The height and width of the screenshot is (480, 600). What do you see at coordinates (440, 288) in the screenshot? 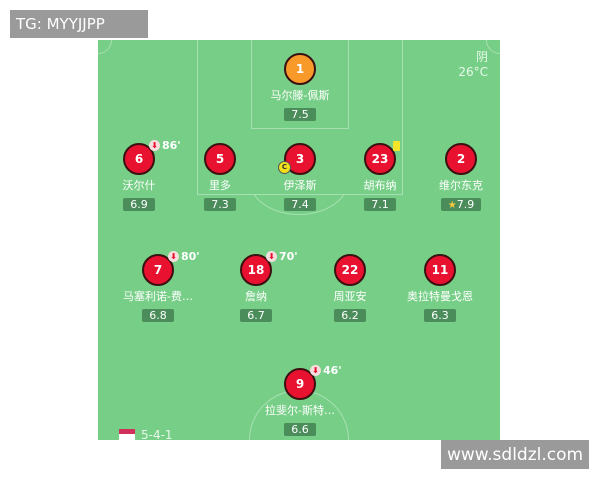
I see `player-11: 11 奥拉特曼戈恩 6.3` at bounding box center [440, 288].